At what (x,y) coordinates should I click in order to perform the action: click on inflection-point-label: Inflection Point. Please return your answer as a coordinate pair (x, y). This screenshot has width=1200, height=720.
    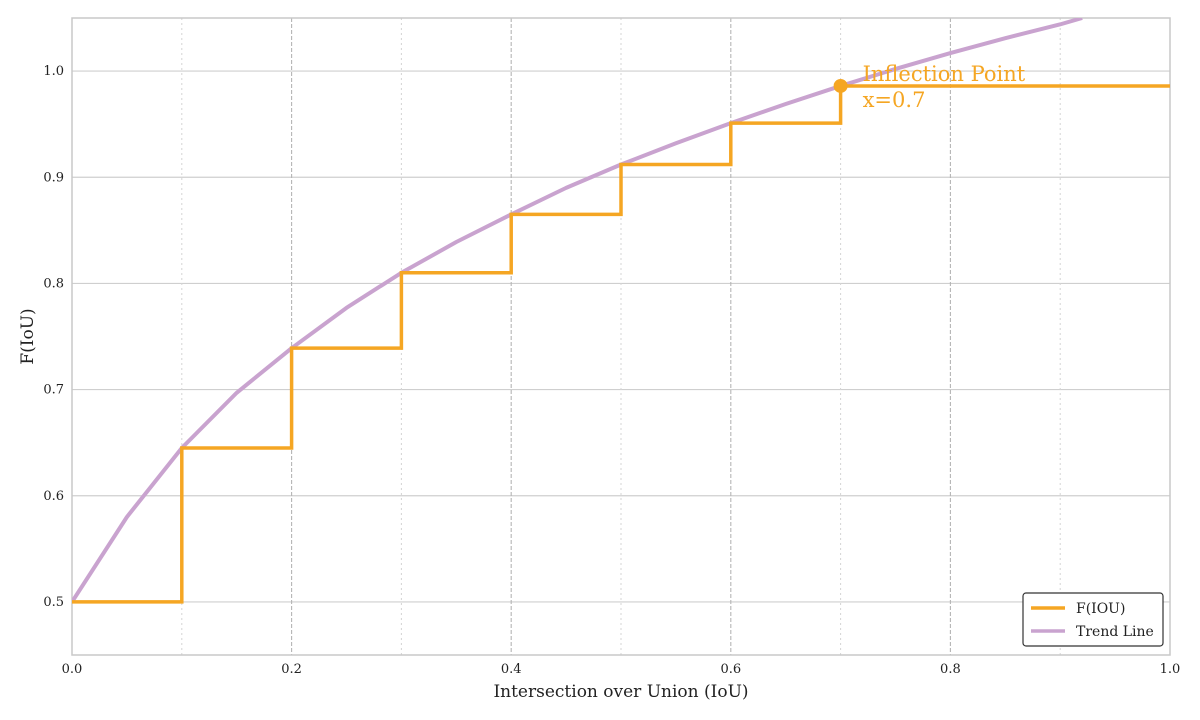
    Looking at the image, I should click on (944, 74).